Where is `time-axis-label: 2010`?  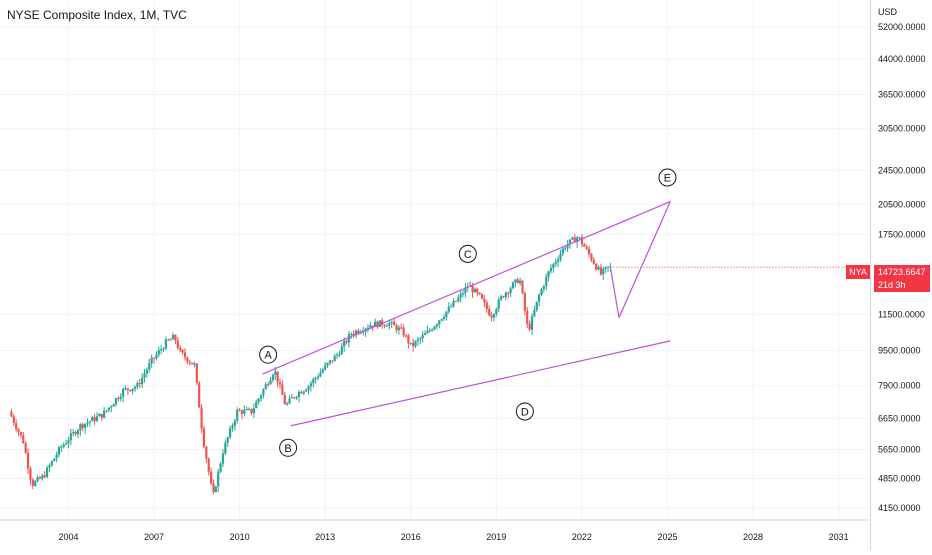 time-axis-label: 2010 is located at coordinates (240, 537).